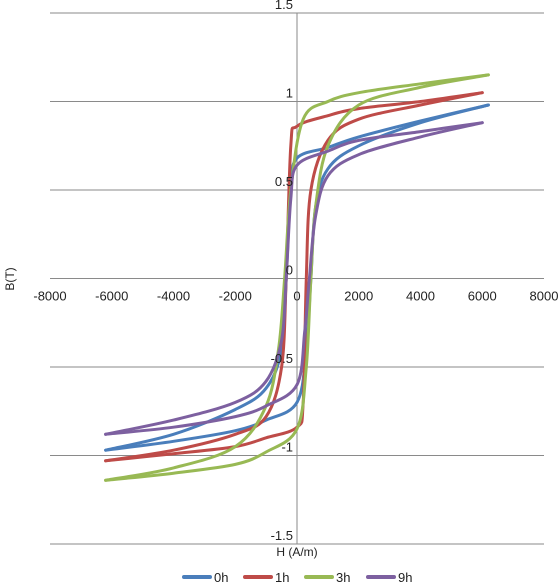  What do you see at coordinates (297, 577) in the screenshot?
I see `legend: 0h 1h 3h 9h` at bounding box center [297, 577].